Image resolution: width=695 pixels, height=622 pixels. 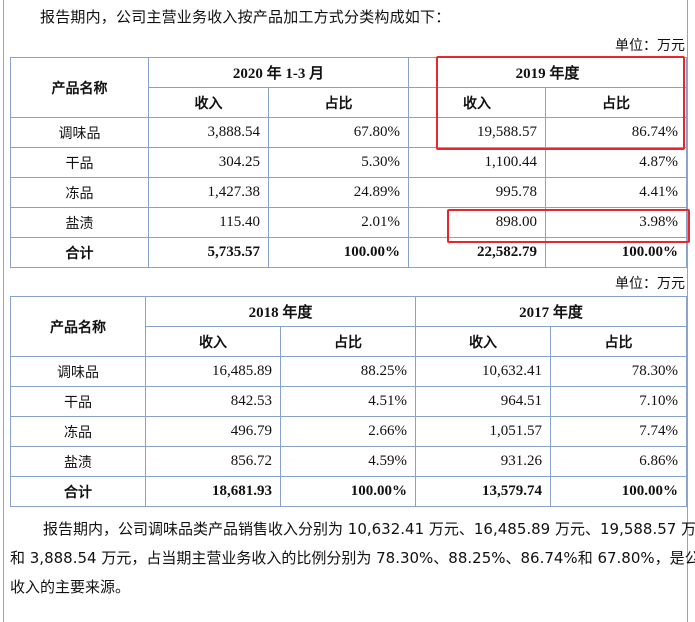 I want to click on share-cell: 7.74%, so click(x=619, y=431).